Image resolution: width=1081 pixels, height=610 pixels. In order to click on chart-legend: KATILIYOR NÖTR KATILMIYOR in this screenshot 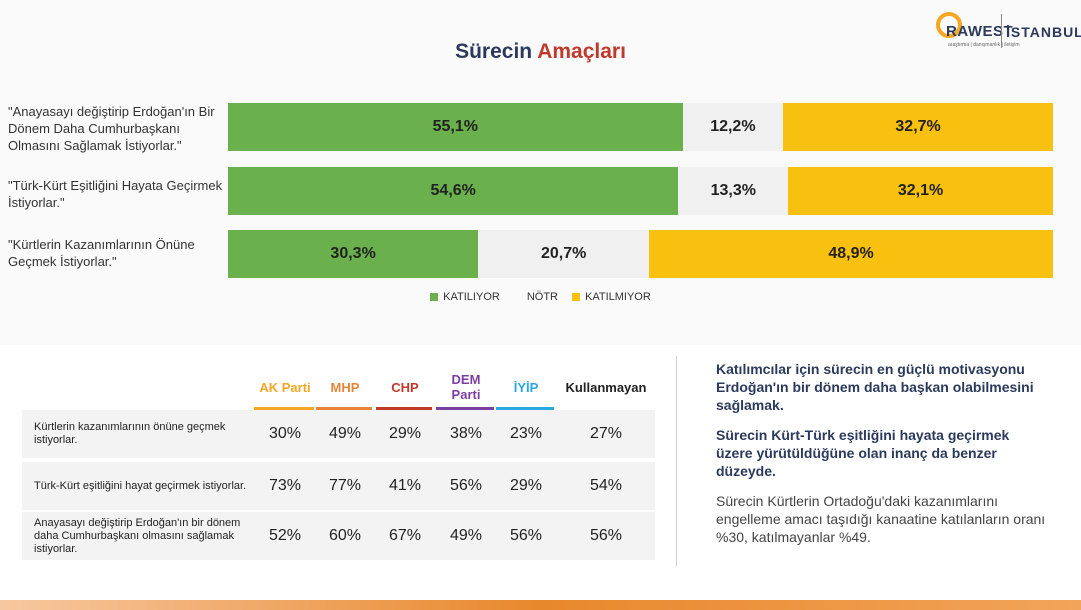, I will do `click(540, 297)`.